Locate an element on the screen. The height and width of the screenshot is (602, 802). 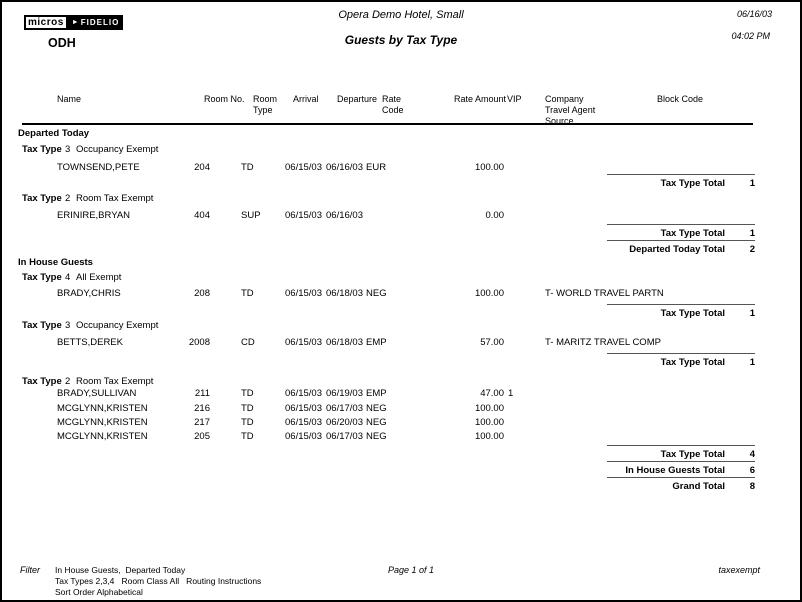
column-header-block-code: Block Code is located at coordinates (680, 99).